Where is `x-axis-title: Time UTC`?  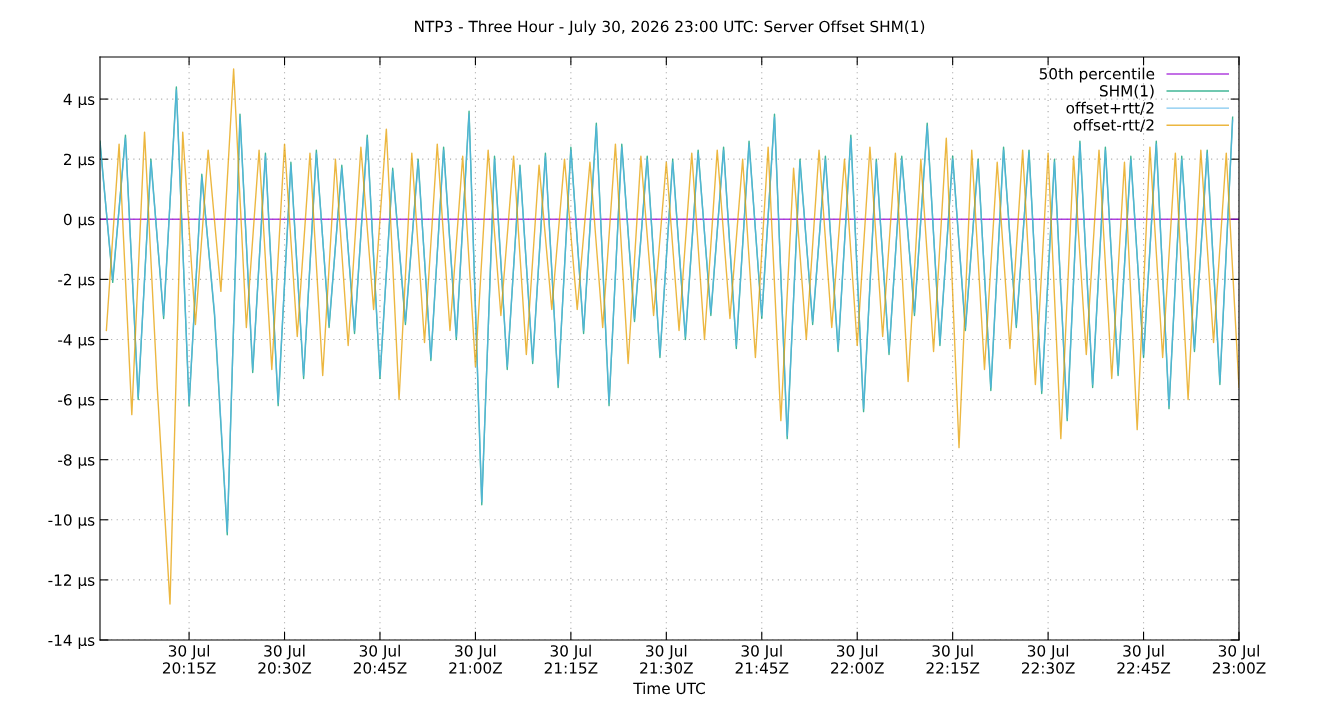
x-axis-title: Time UTC is located at coordinates (669, 688).